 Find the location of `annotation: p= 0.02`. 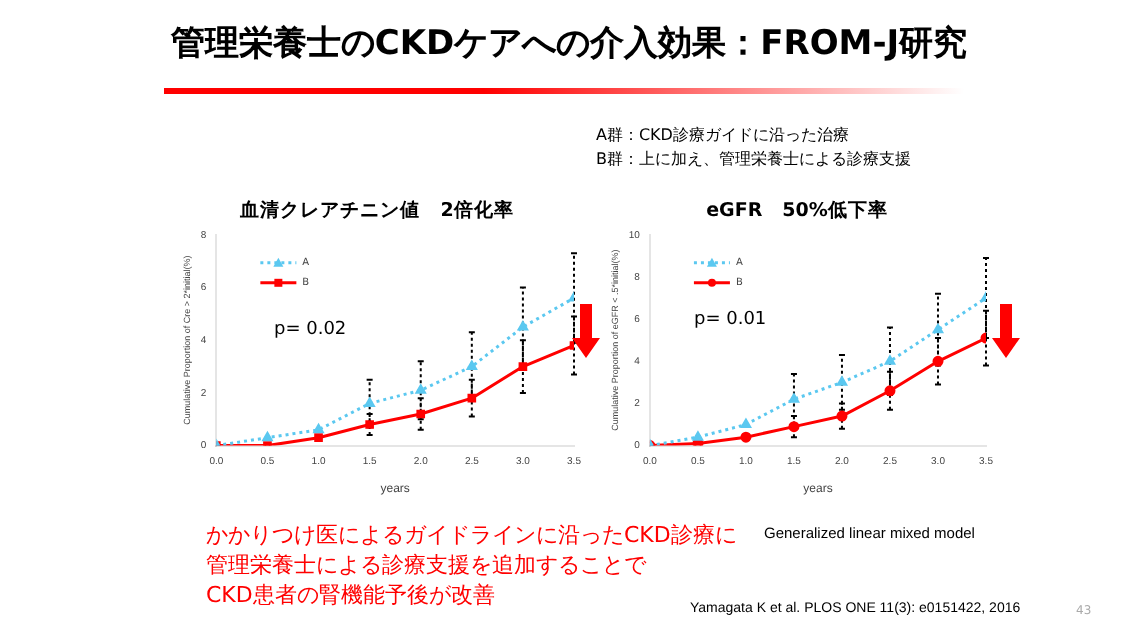

annotation: p= 0.02 is located at coordinates (310, 330).